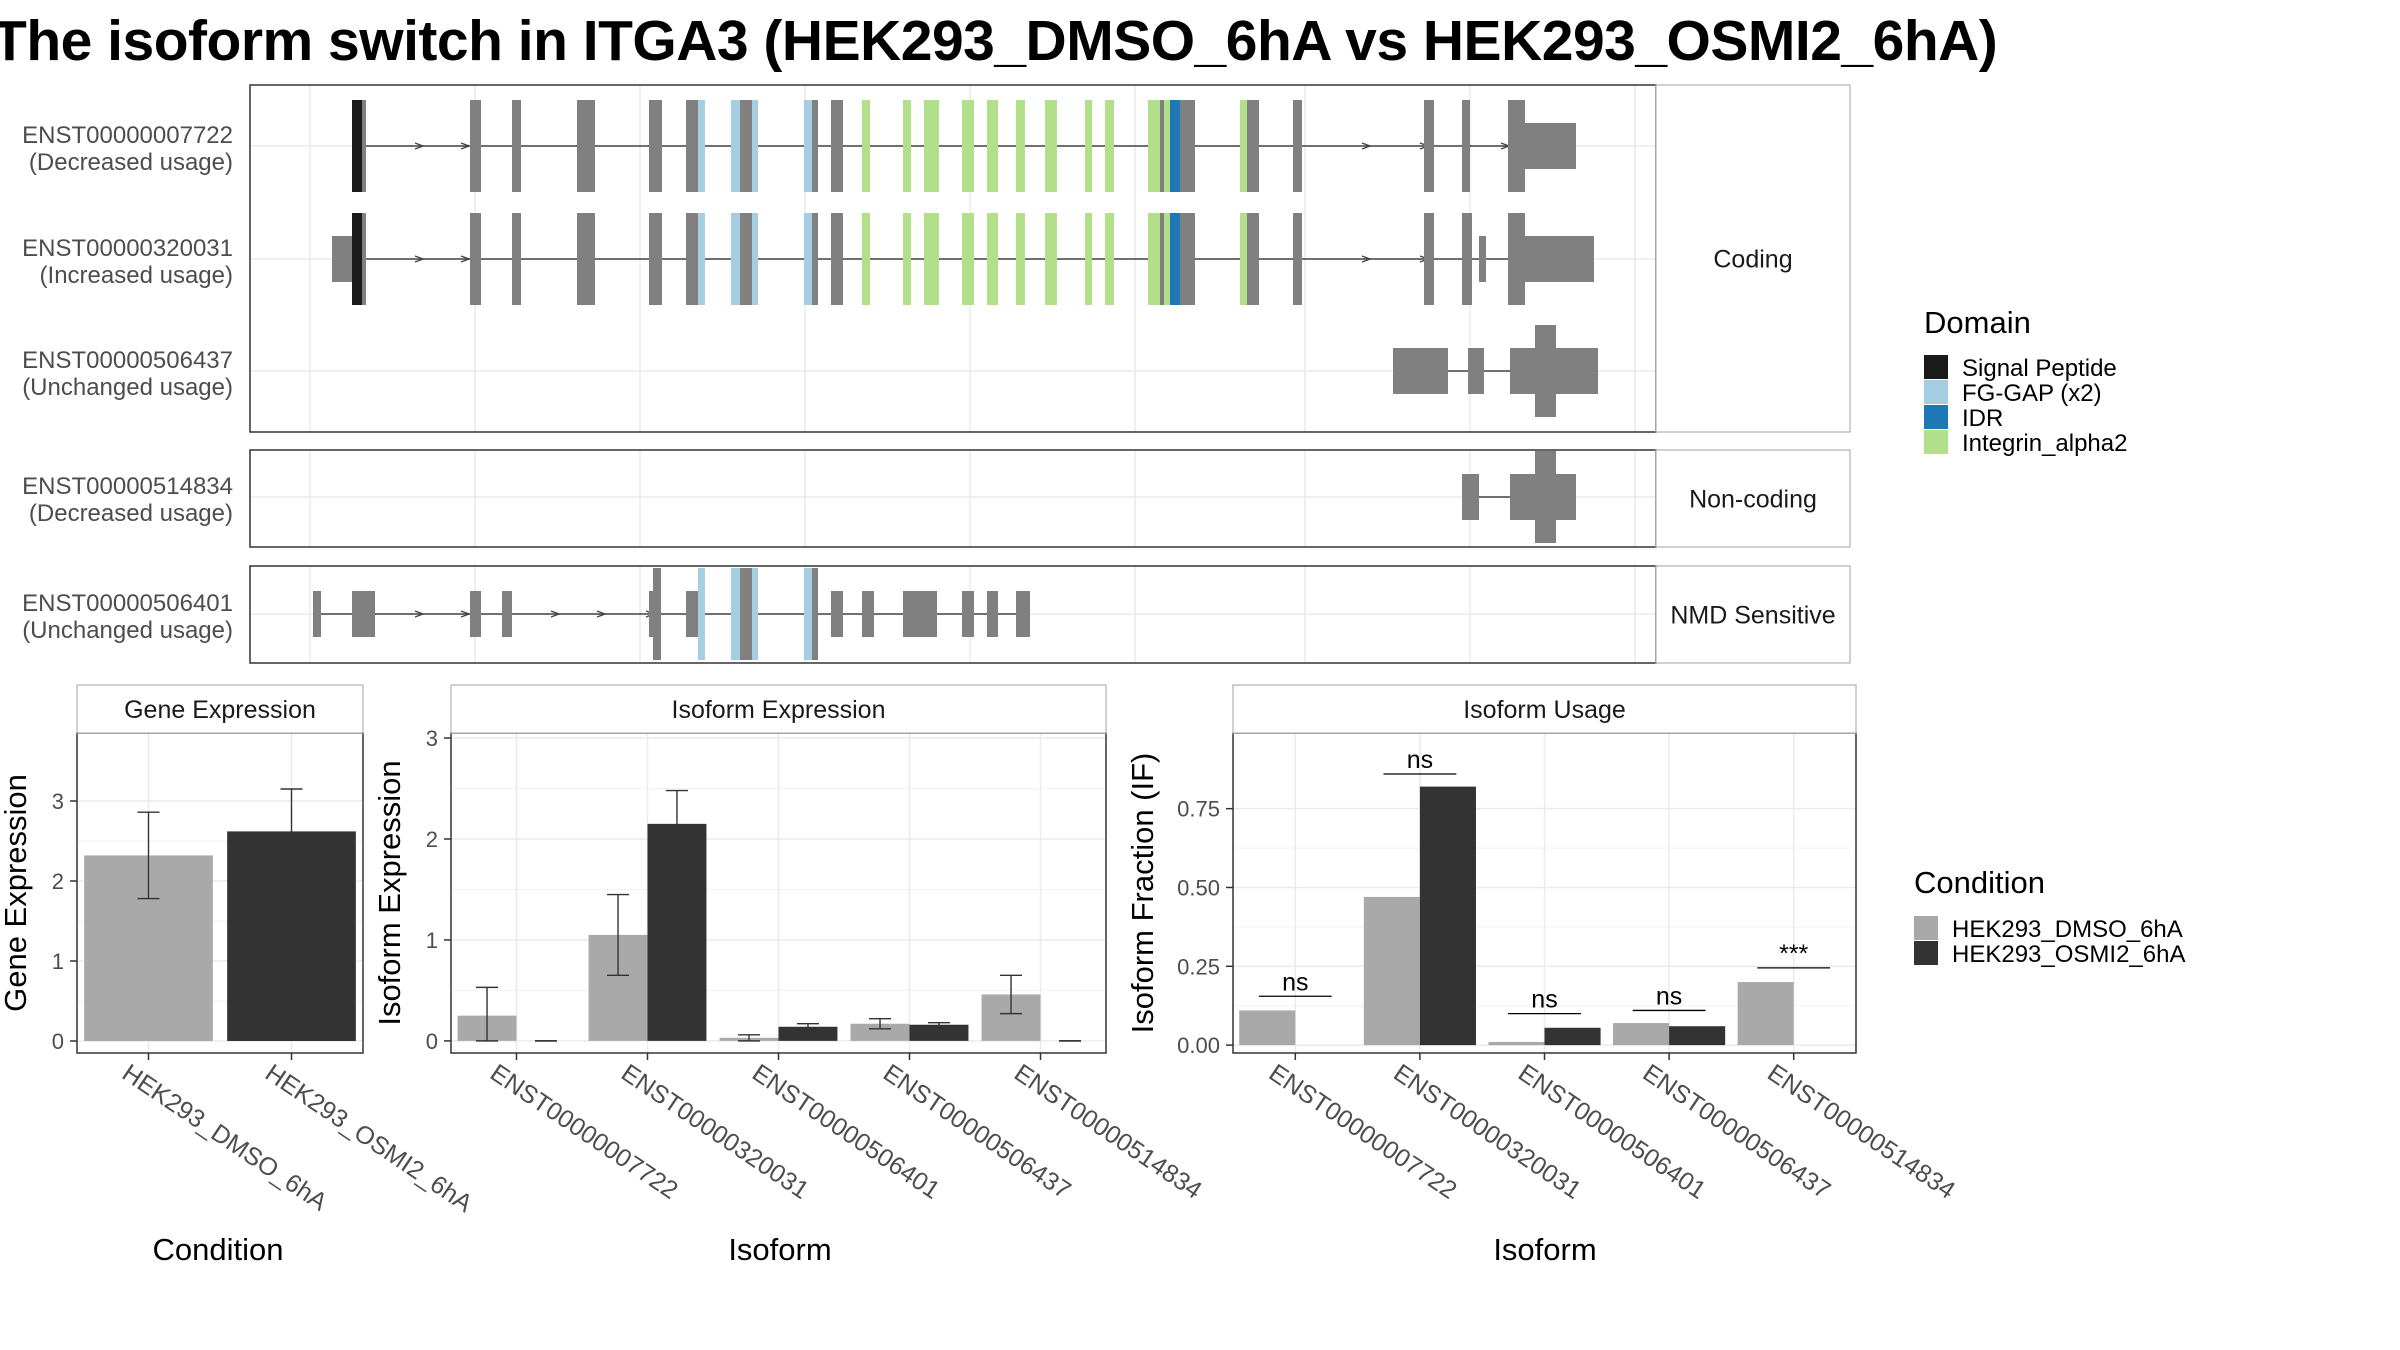 The height and width of the screenshot is (1350, 2400). Describe the element at coordinates (779, 1249) in the screenshot. I see `x-axis-label: Isoform` at that location.